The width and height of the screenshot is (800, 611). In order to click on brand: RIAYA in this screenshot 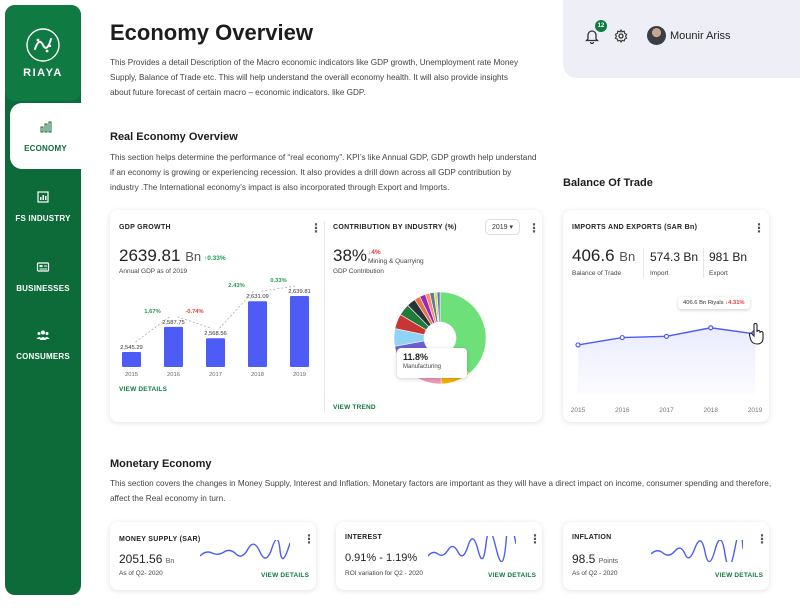, I will do `click(43, 53)`.